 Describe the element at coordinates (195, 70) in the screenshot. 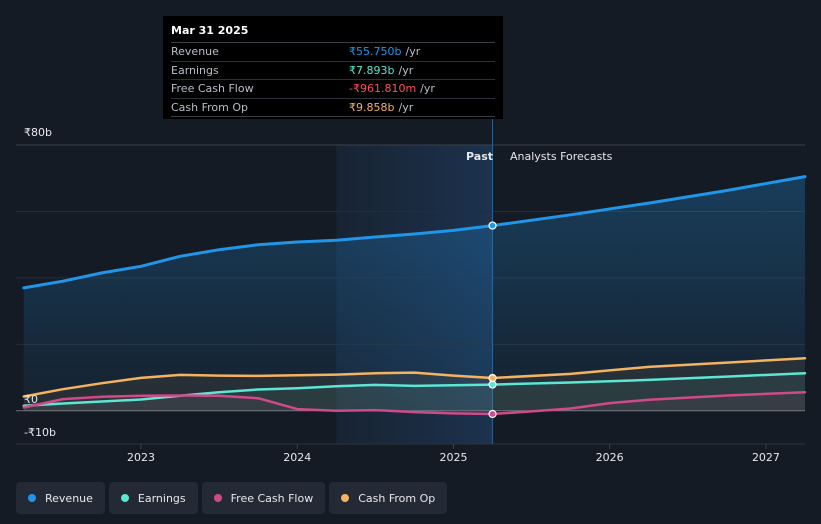

I see `tooltip-label: Earnings` at that location.